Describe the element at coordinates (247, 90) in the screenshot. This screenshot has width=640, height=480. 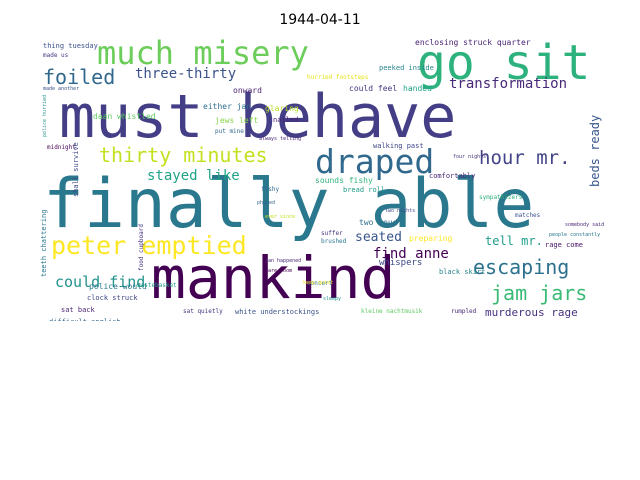
I see `word-onward: onward` at that location.